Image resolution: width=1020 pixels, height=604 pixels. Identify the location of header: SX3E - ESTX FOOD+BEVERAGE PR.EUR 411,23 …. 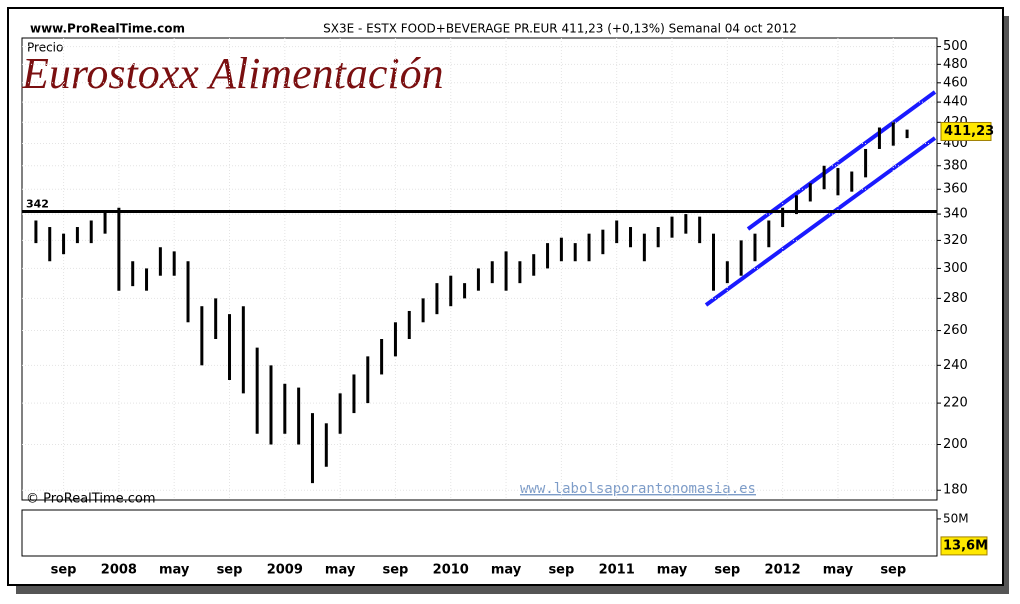
(560, 29).